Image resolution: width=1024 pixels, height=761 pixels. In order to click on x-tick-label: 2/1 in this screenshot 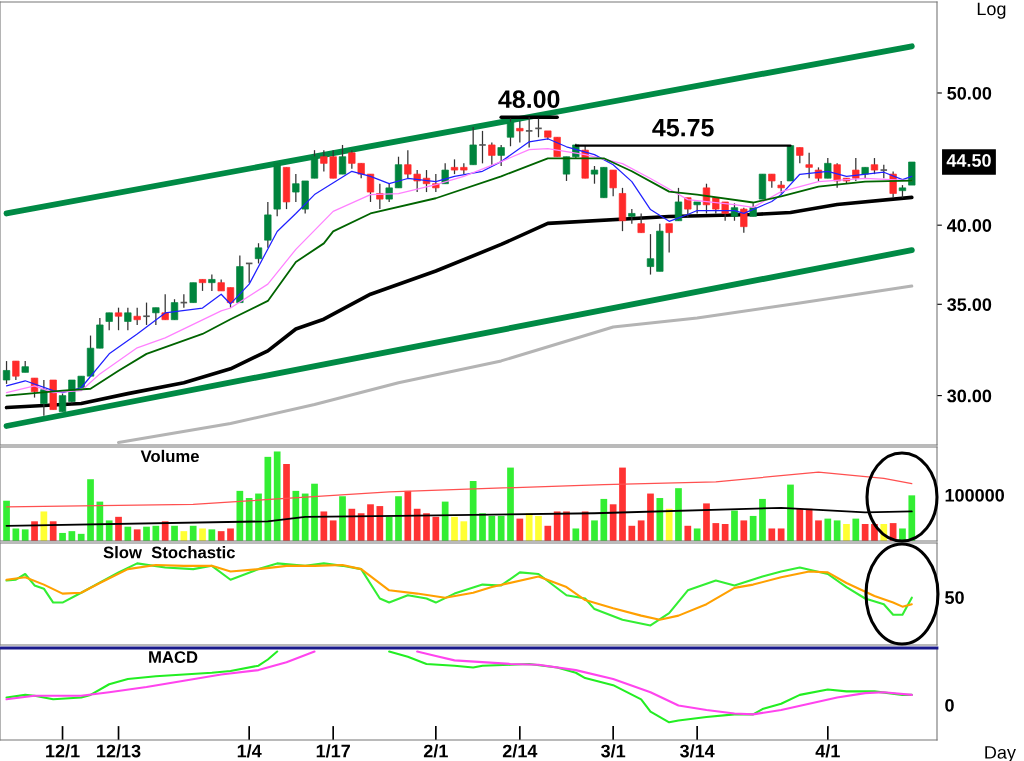, I will do `click(435, 751)`.